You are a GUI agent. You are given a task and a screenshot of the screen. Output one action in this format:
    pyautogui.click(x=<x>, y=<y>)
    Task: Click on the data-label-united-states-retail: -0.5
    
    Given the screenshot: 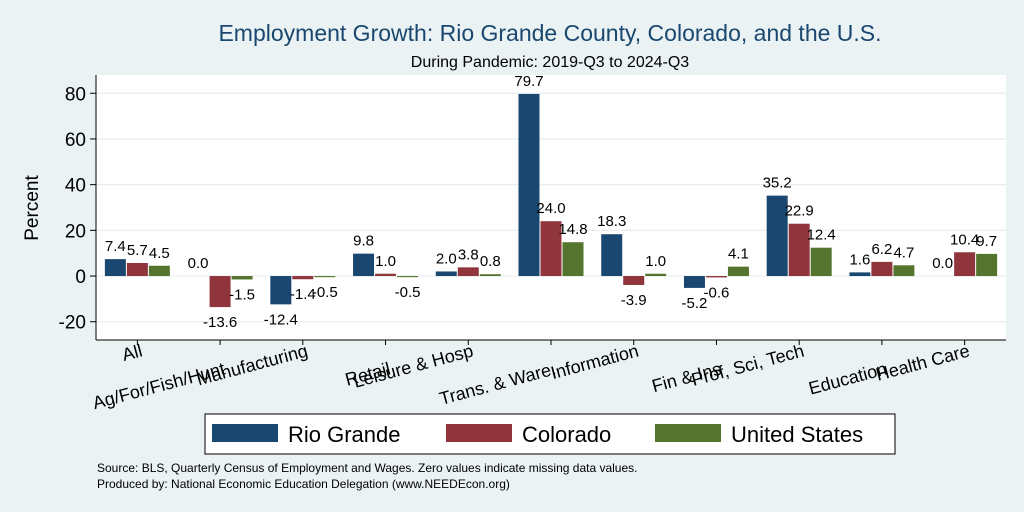 What is the action you would take?
    pyautogui.click(x=408, y=292)
    